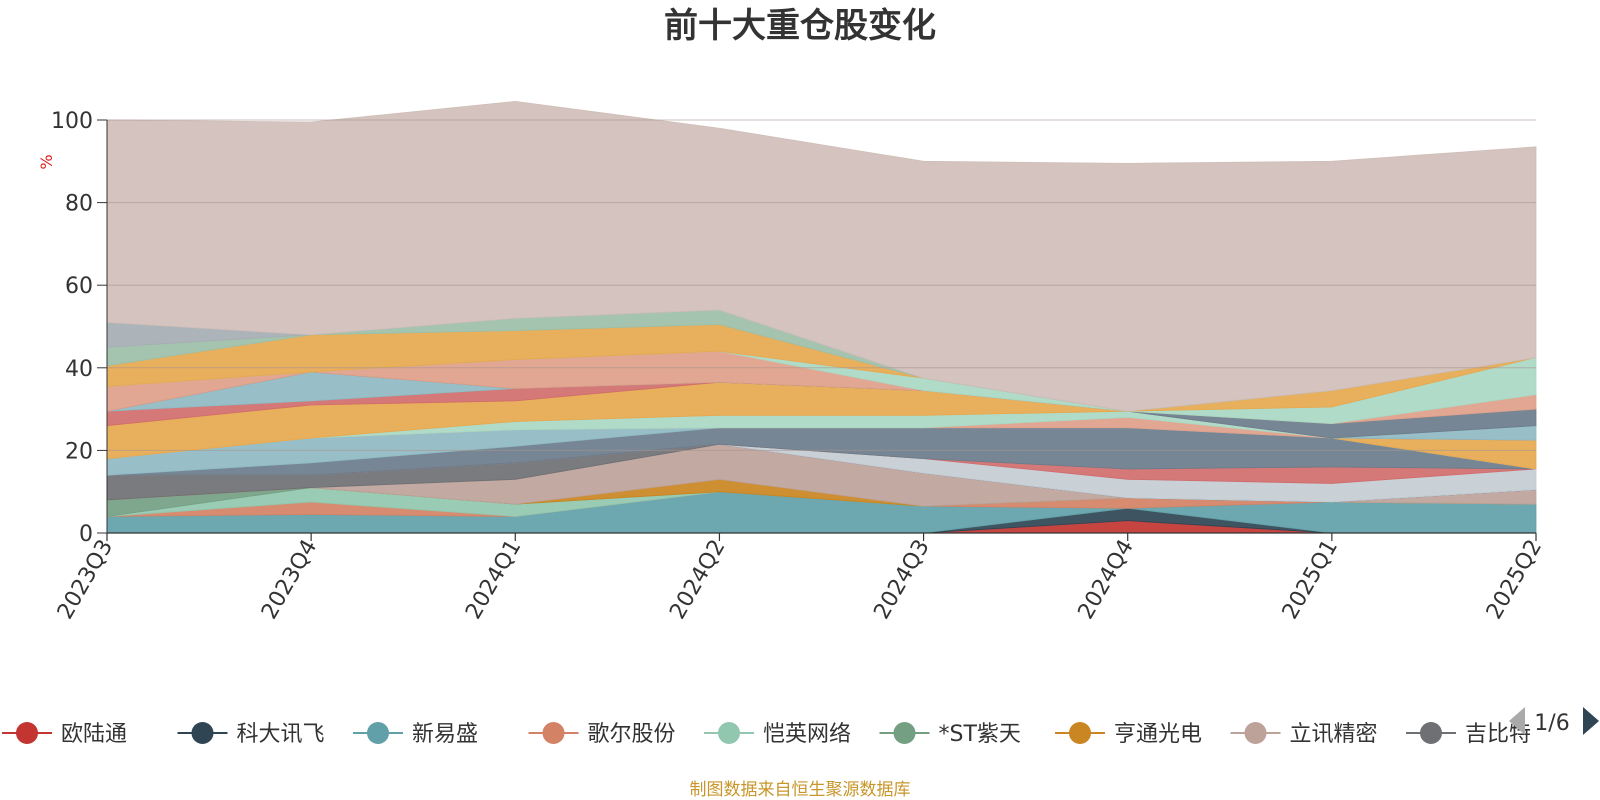 Image resolution: width=1600 pixels, height=800 pixels. Describe the element at coordinates (901, 580) in the screenshot. I see `x-tick-label-2024Q3: 2024Q3` at that location.